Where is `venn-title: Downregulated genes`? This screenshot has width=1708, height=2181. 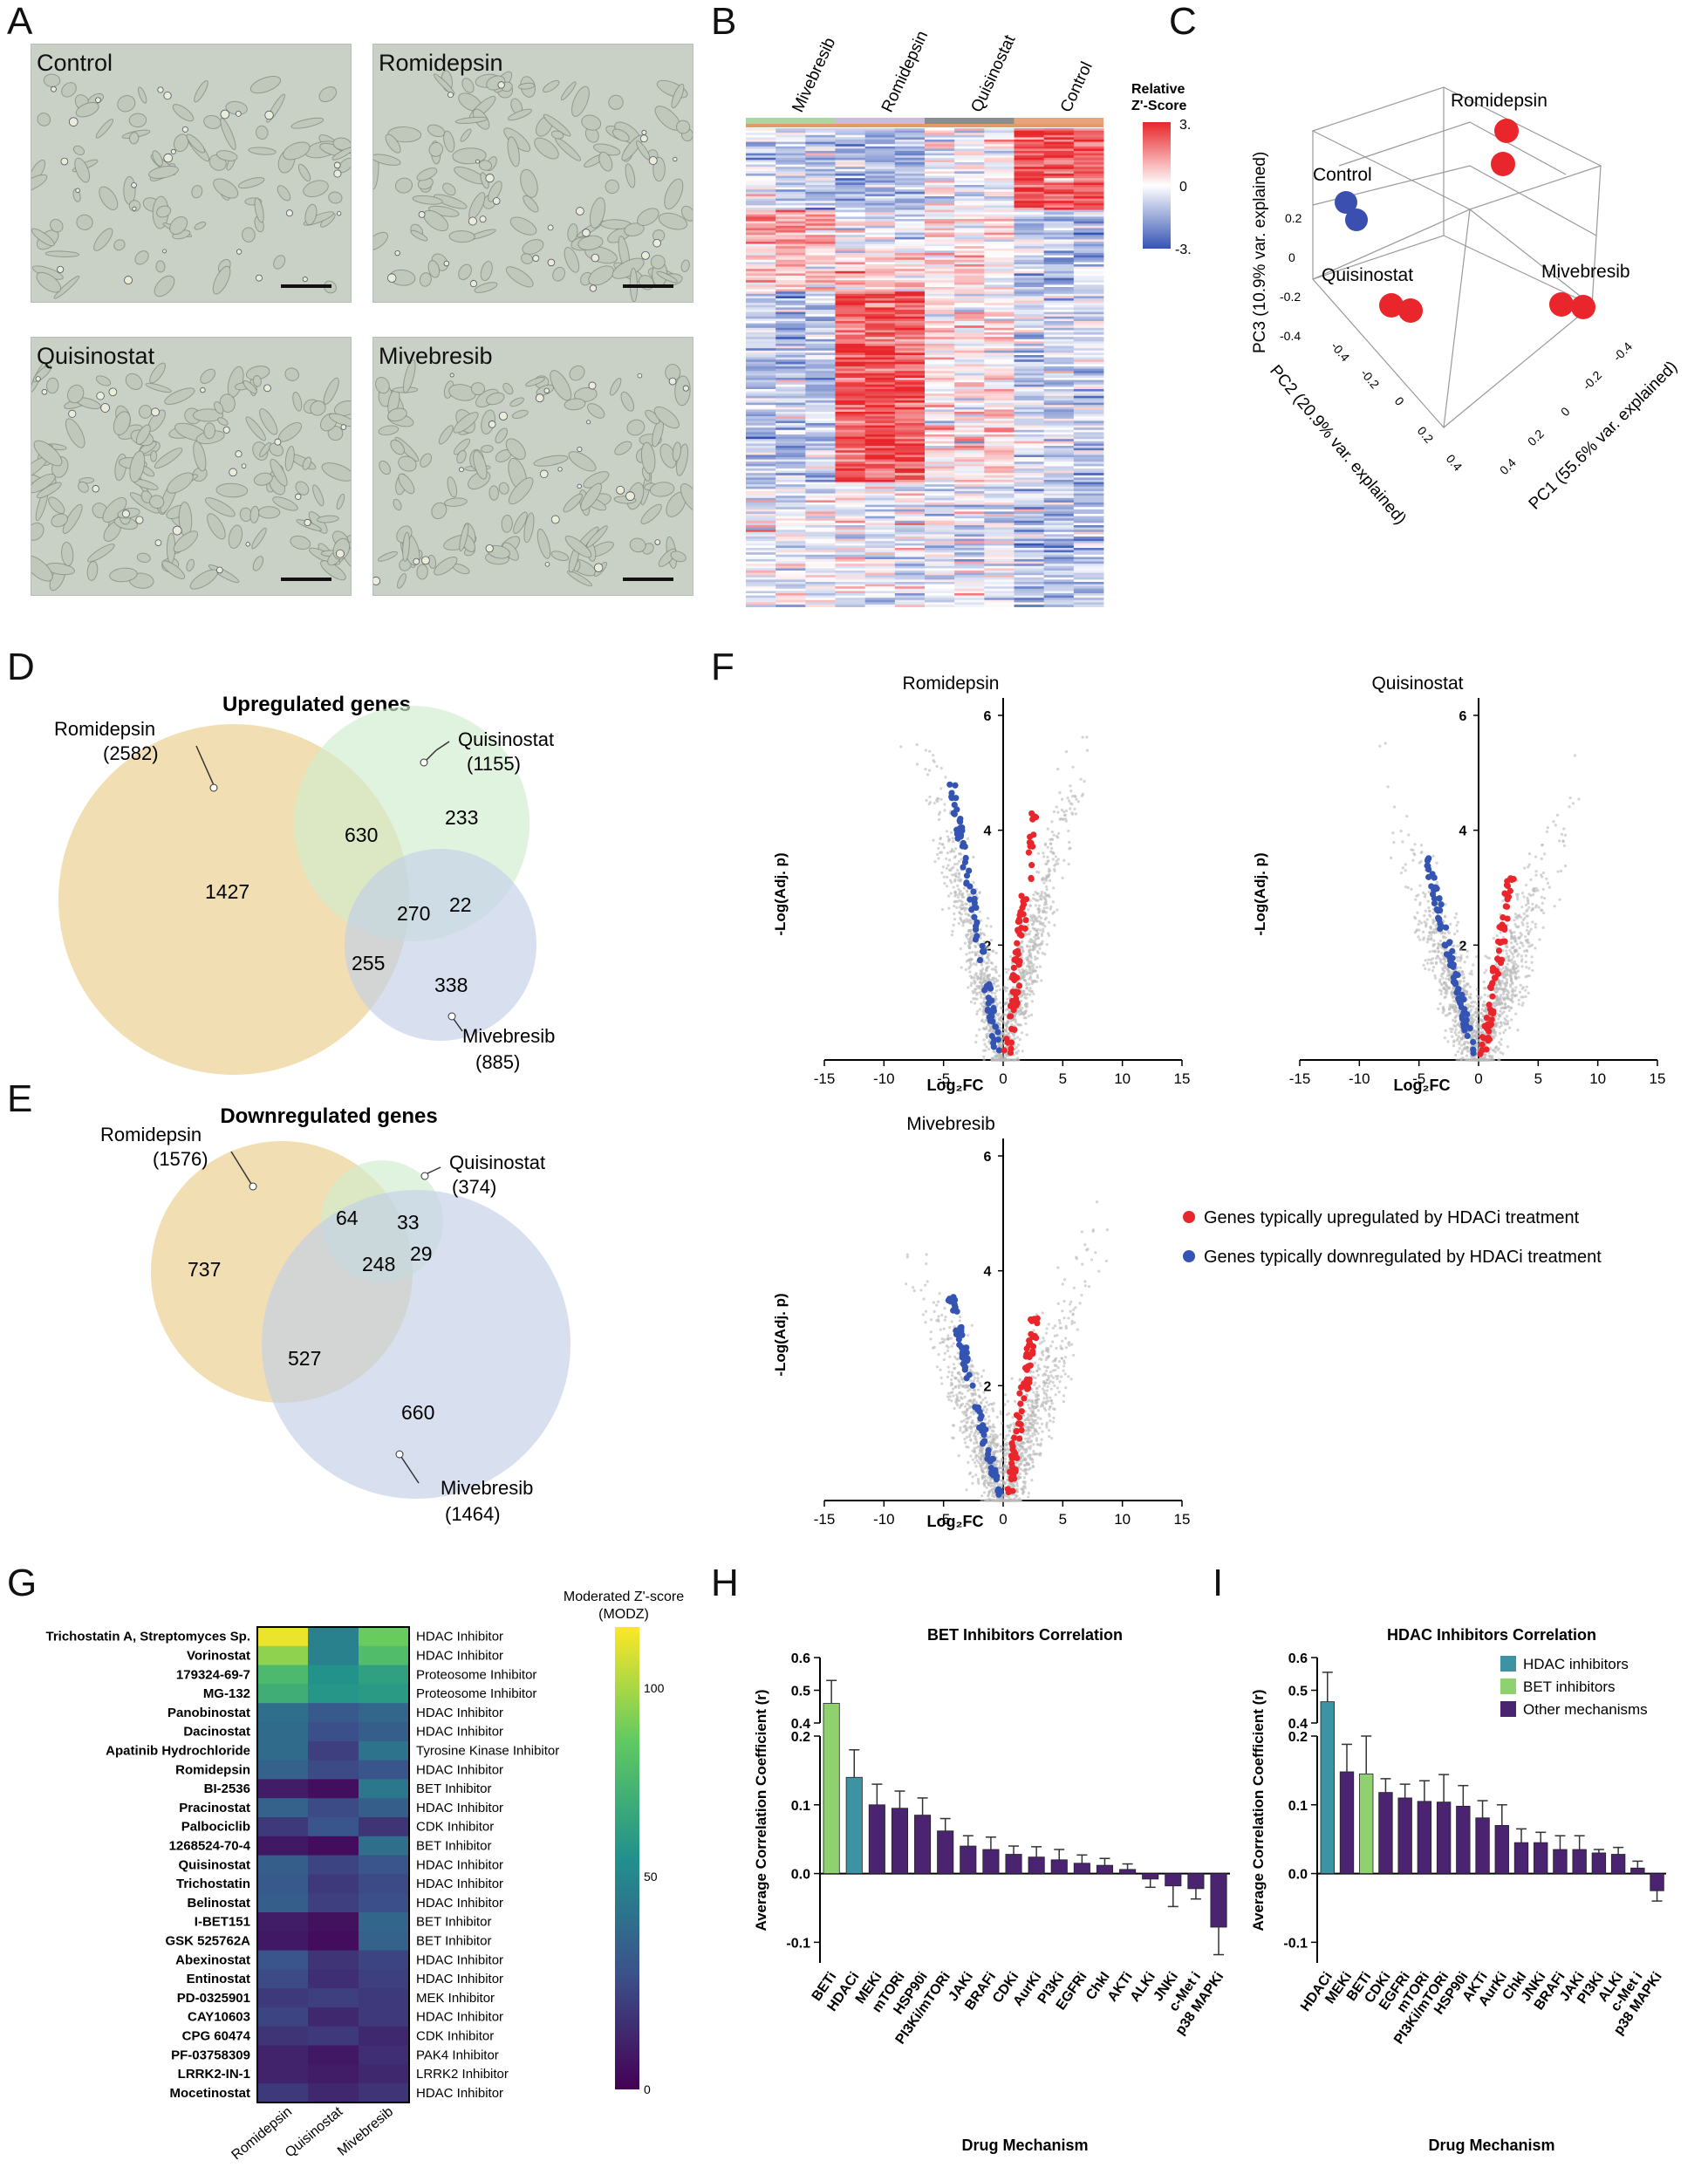
venn-title: Downregulated genes is located at coordinates (329, 1116).